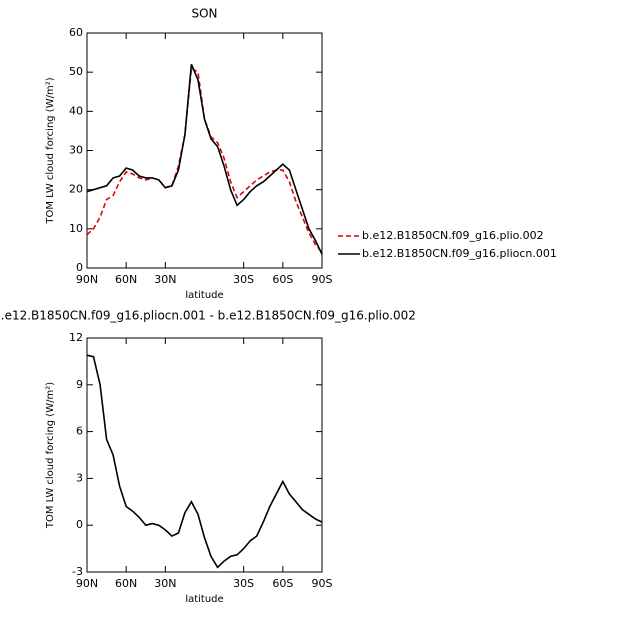 This screenshot has width=619, height=618. Describe the element at coordinates (76, 71) in the screenshot. I see `y-tick-label: 50` at that location.